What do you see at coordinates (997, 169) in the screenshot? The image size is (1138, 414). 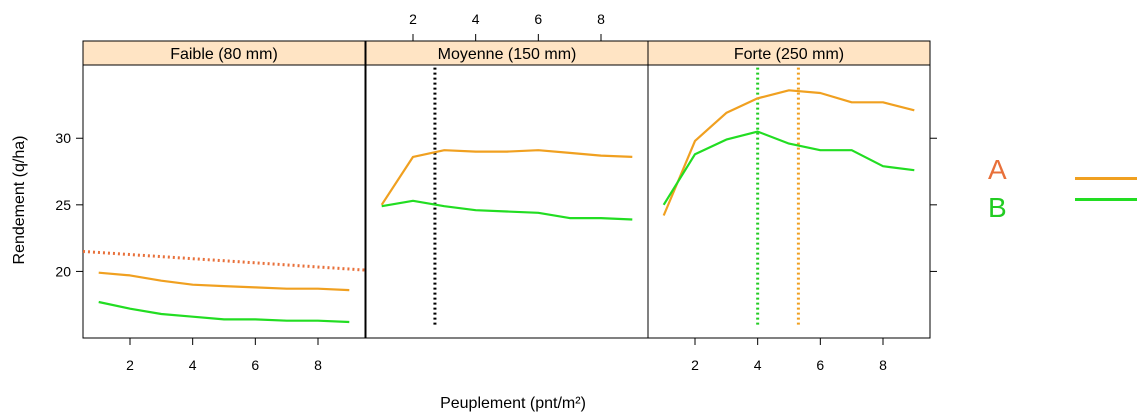 I see `legend-label-a: A` at bounding box center [997, 169].